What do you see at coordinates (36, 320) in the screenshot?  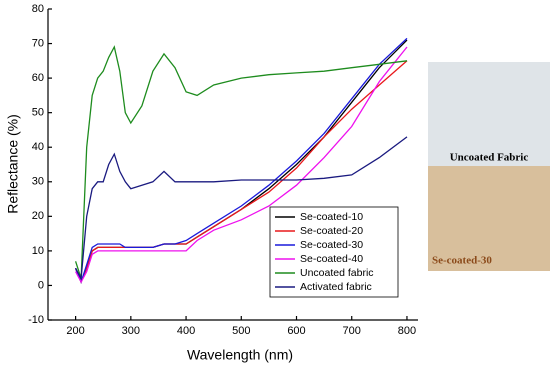 I see `y-tick-label: -10` at bounding box center [36, 320].